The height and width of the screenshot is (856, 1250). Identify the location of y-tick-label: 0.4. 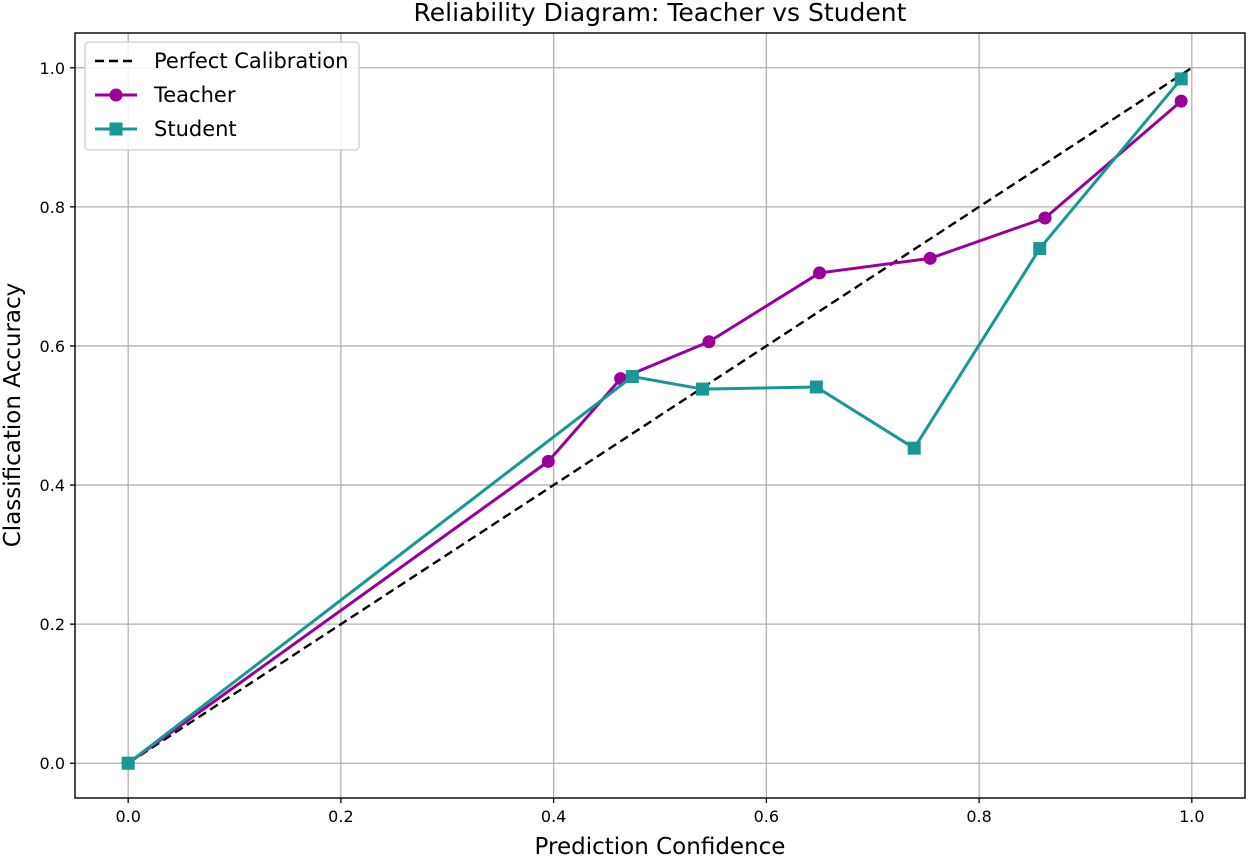
(52, 485).